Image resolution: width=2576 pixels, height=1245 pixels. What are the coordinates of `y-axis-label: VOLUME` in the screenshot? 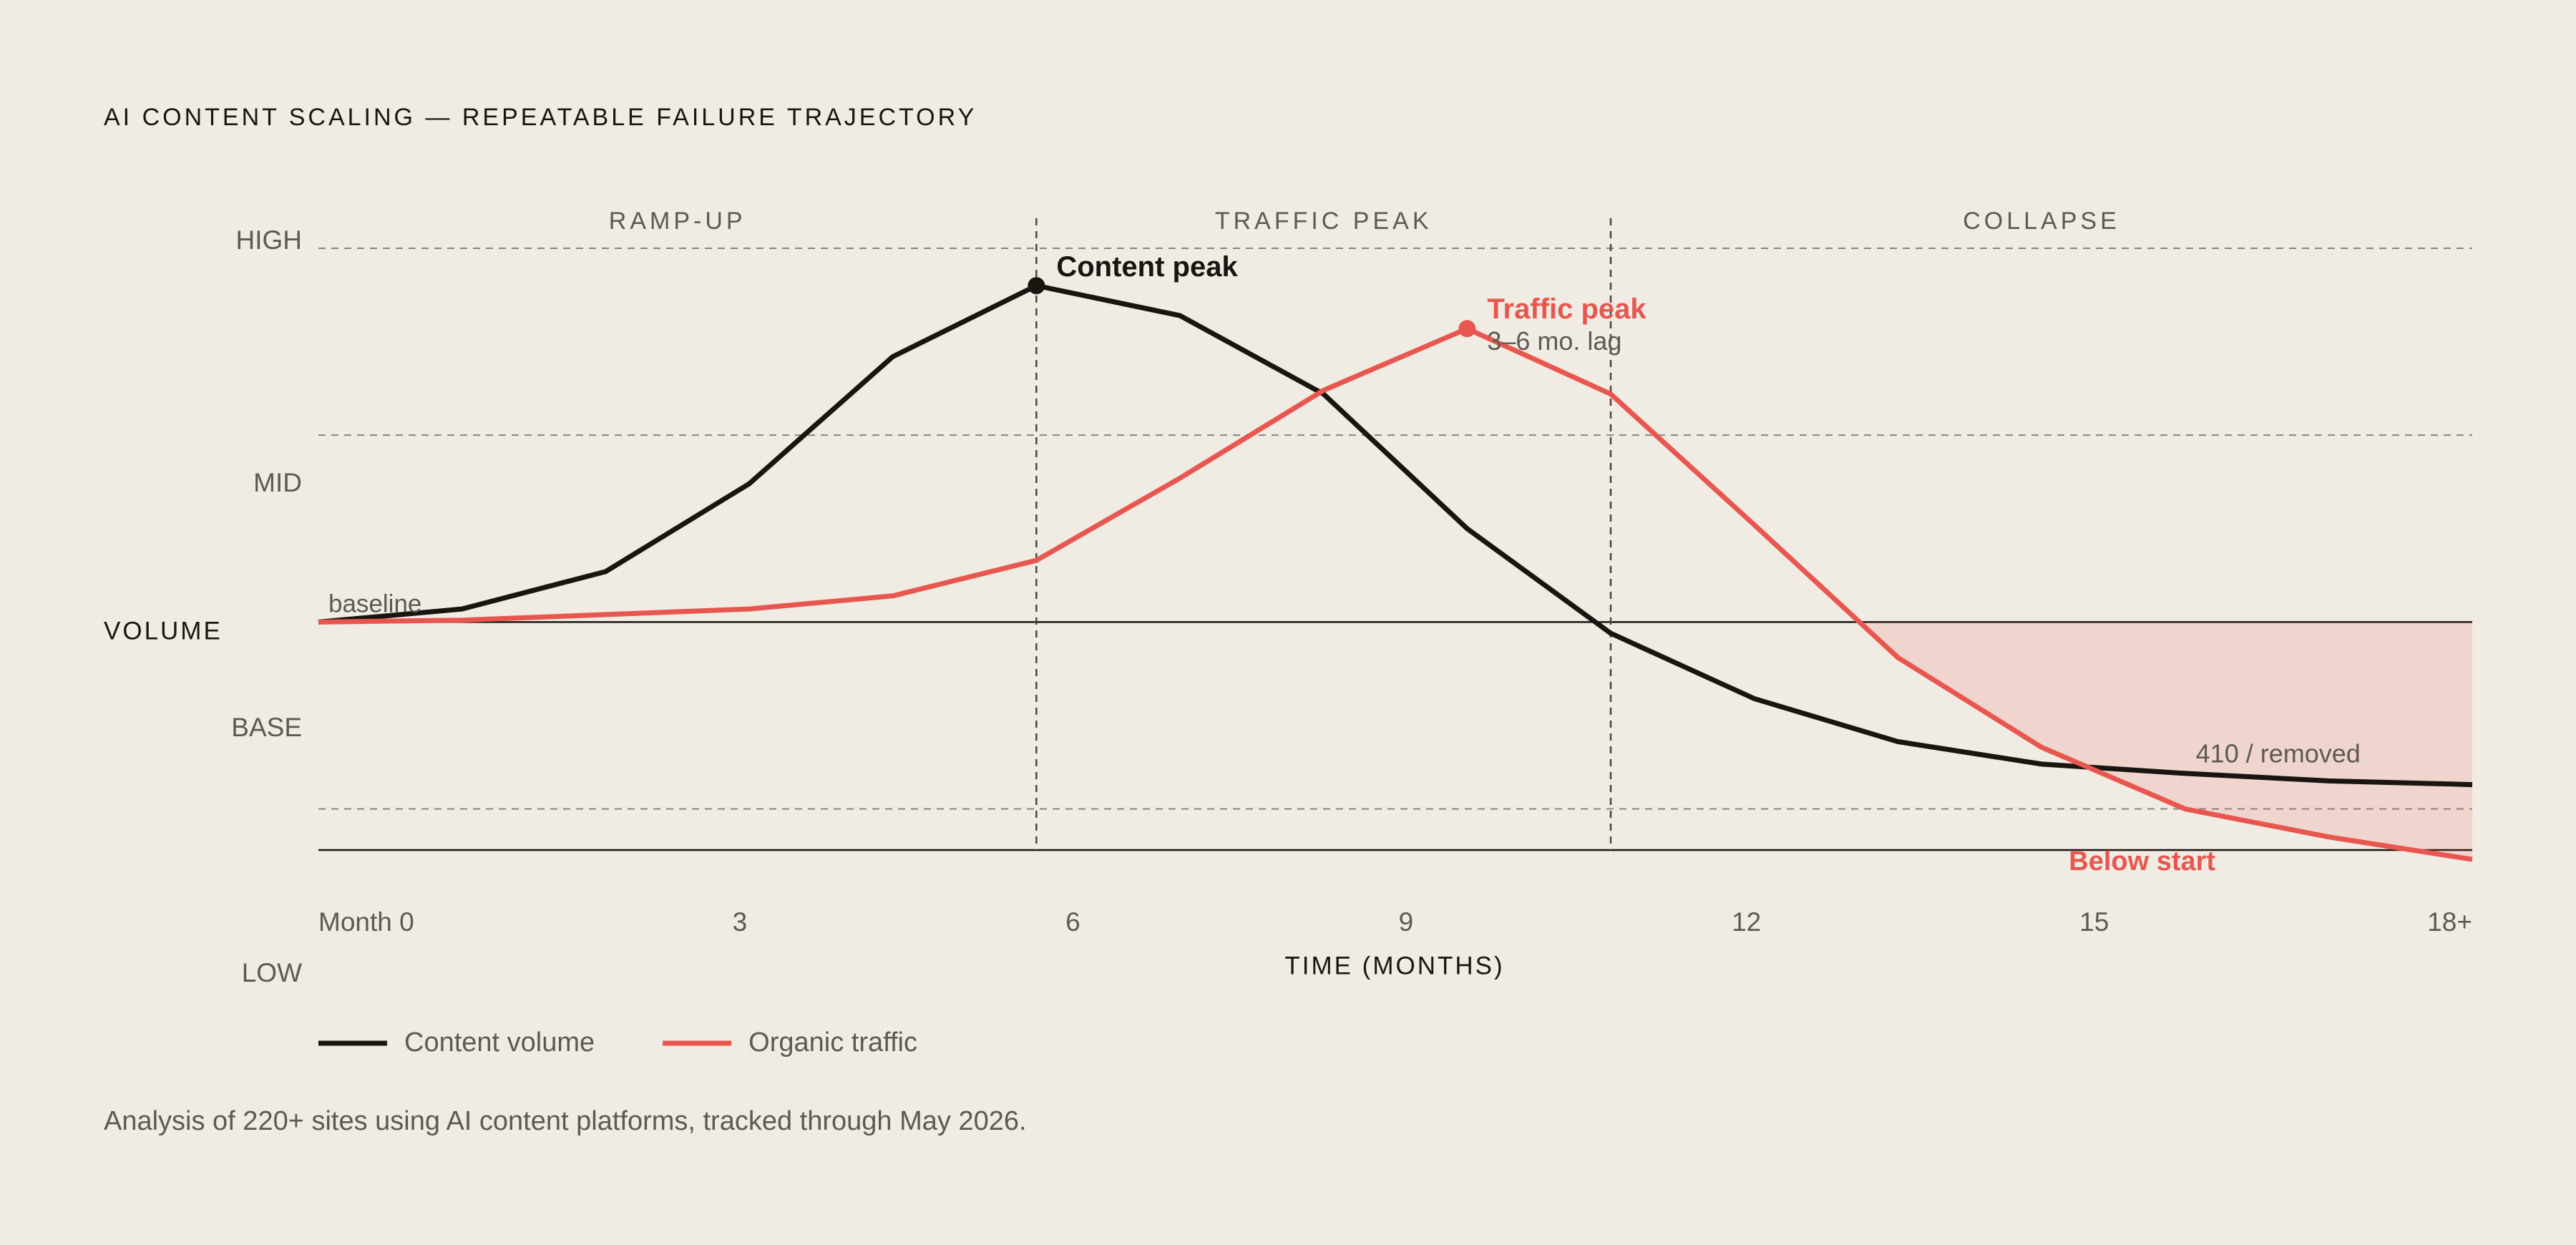 It's located at (163, 631).